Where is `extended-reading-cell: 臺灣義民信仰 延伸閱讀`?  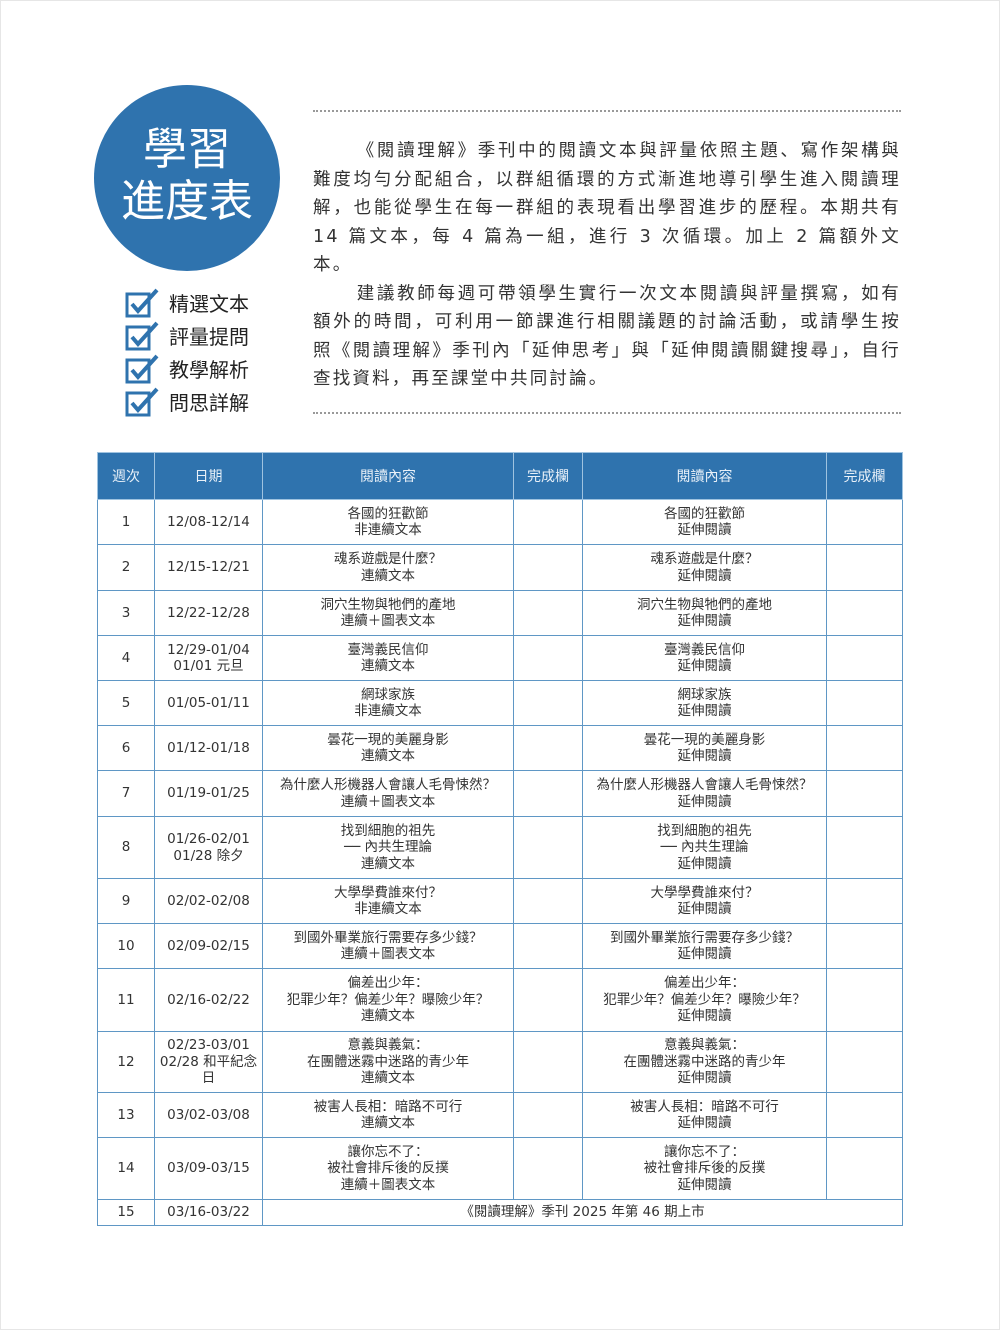
extended-reading-cell: 臺灣義民信仰 延伸閱讀 is located at coordinates (704, 658).